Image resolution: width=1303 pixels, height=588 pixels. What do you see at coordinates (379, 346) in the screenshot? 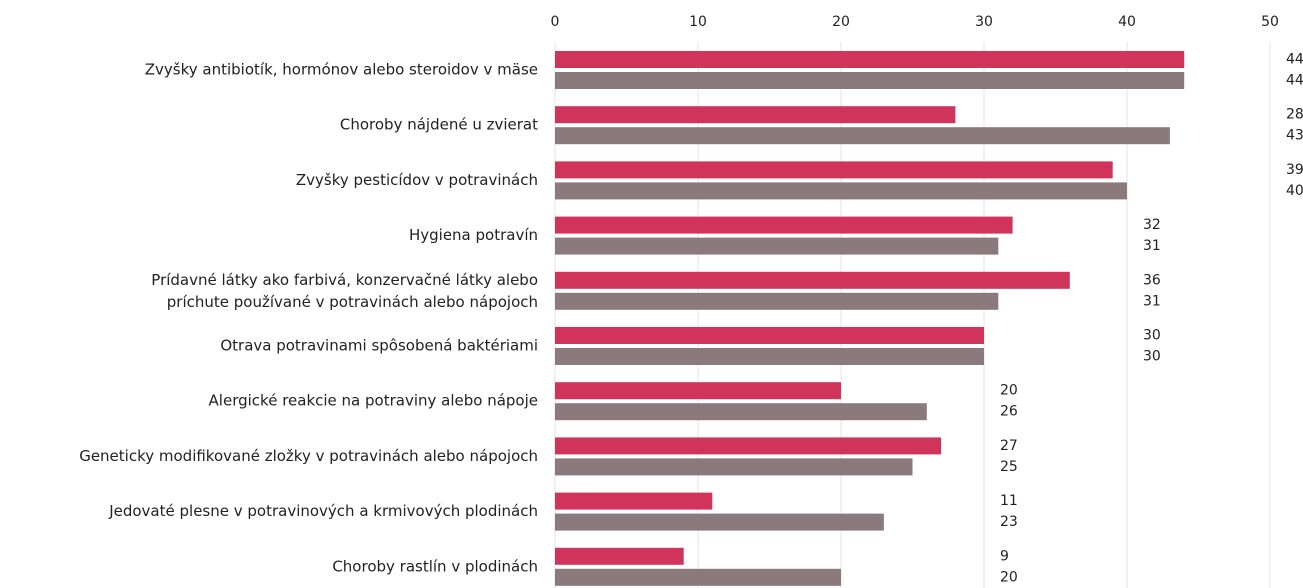
I see `category-label: Otrava potravinami spôsobená baktériami` at bounding box center [379, 346].